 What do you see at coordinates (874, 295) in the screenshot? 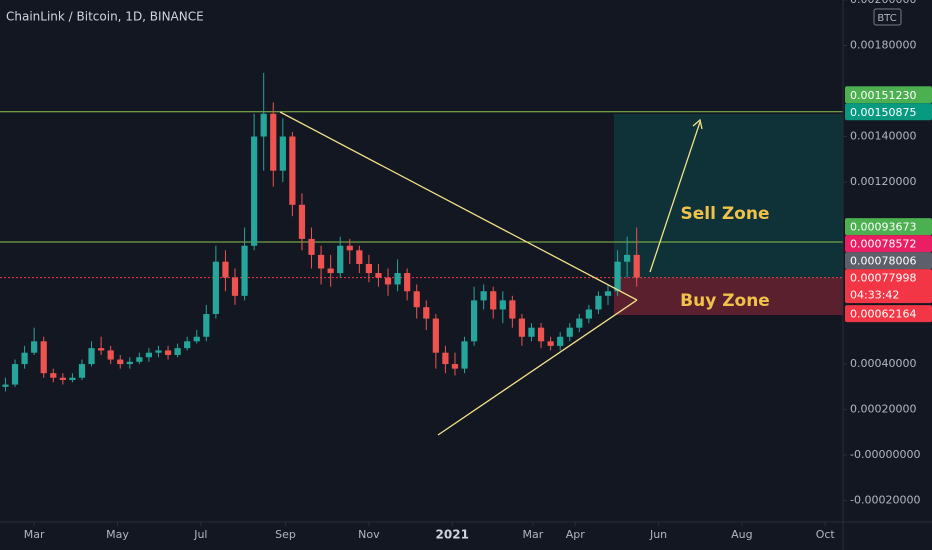
I see `price-timer: 04:33:42` at bounding box center [874, 295].